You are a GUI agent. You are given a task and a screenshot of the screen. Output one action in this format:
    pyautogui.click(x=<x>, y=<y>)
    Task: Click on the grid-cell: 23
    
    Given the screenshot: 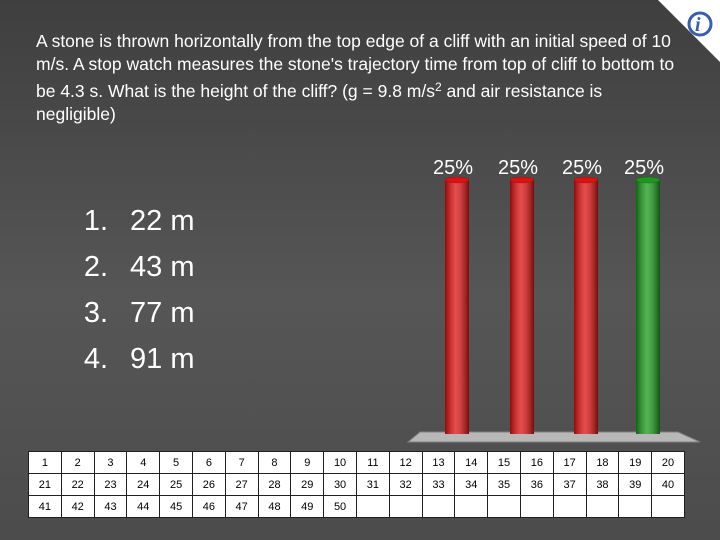 What is the action you would take?
    pyautogui.click(x=110, y=484)
    